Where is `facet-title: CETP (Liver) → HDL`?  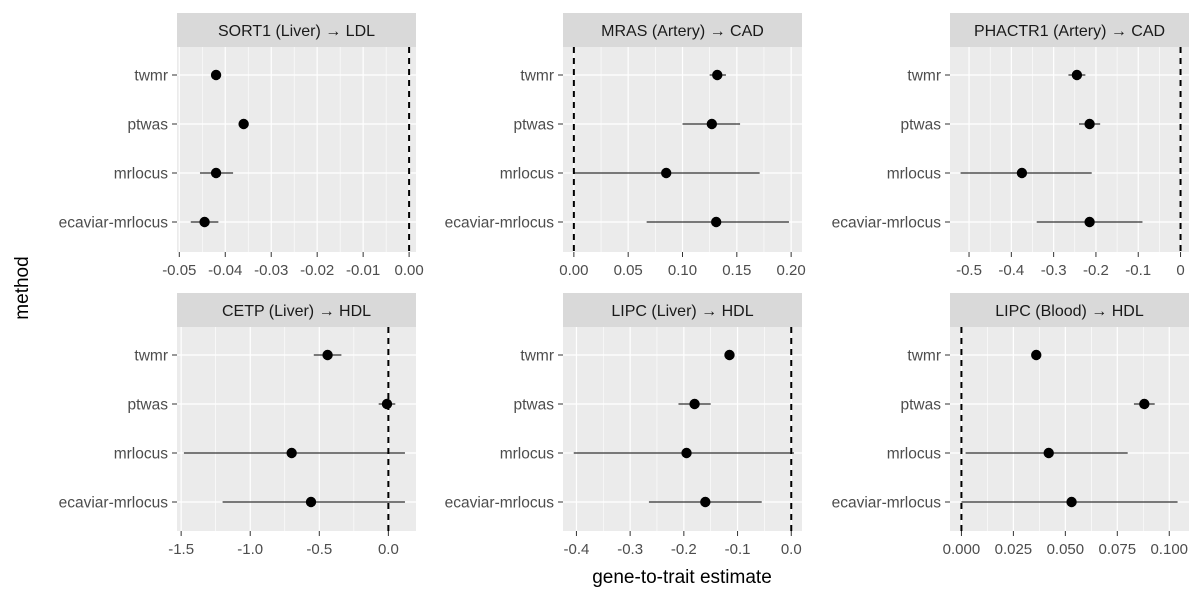
facet-title: CETP (Liver) → HDL is located at coordinates (296, 311).